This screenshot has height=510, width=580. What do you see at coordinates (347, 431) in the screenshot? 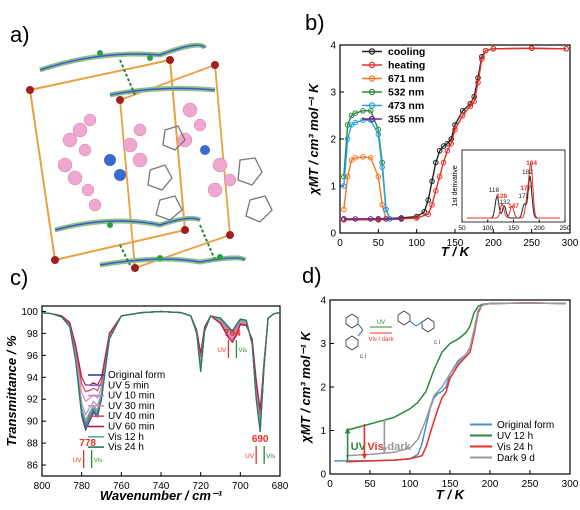
I see `chart-d-uv-arrowhead` at bounding box center [347, 431].